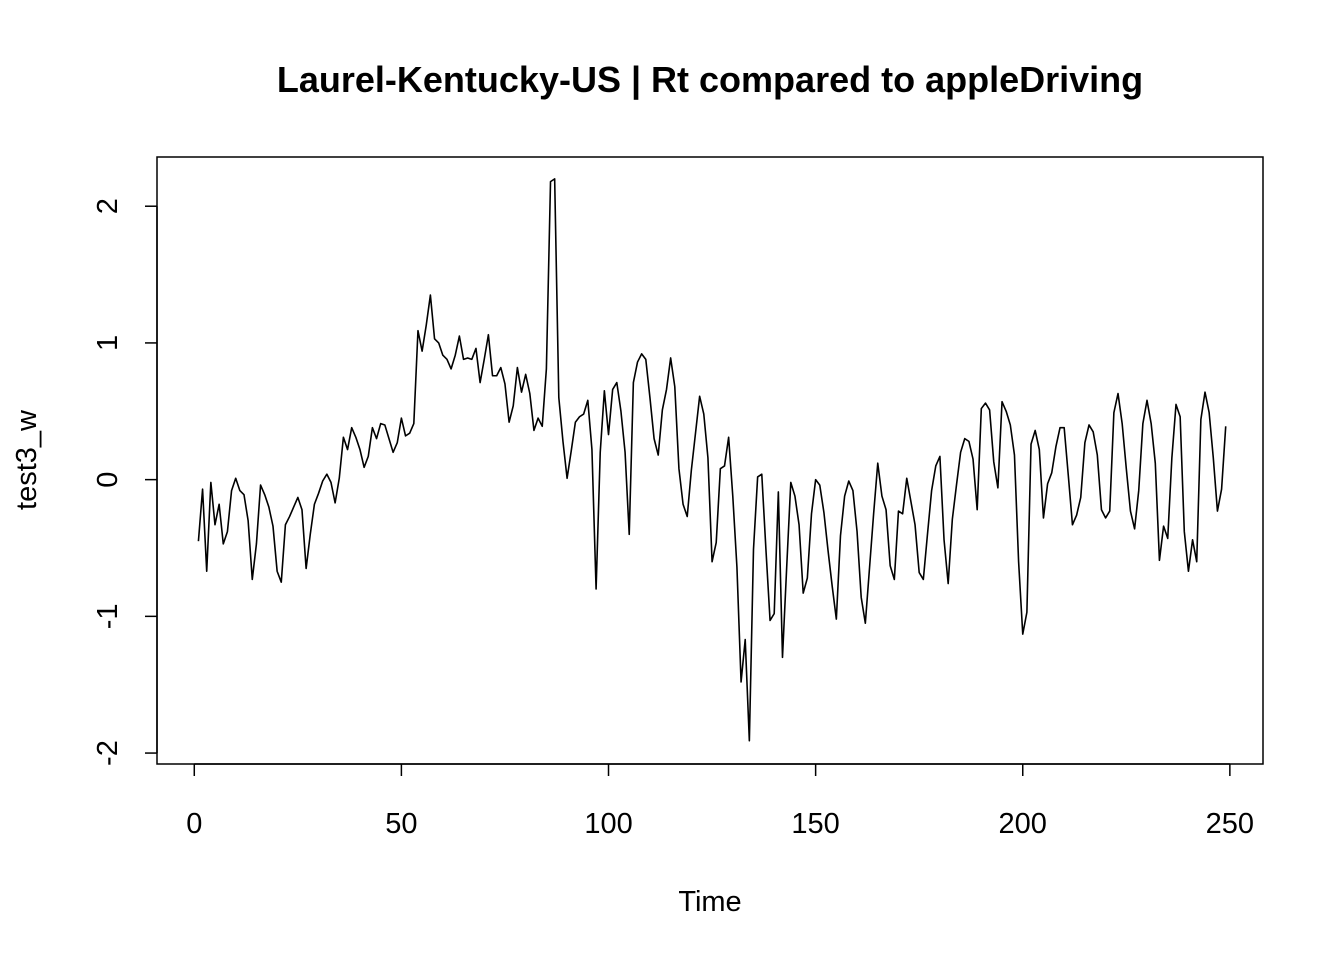 Image resolution: width=1344 pixels, height=960 pixels. Describe the element at coordinates (608, 824) in the screenshot. I see `x-tick-label: 100` at that location.